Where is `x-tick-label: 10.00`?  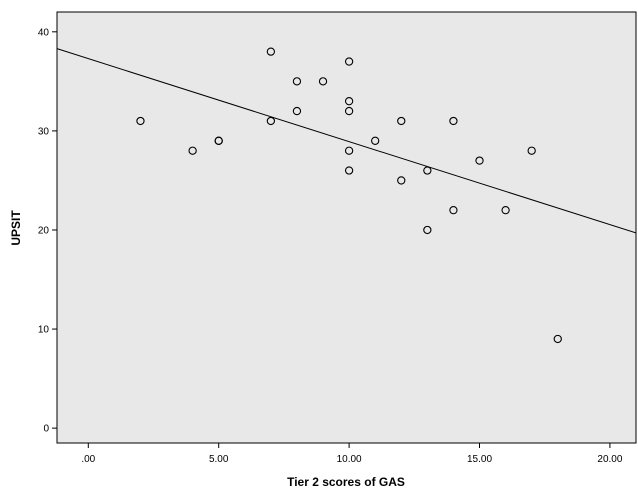 x-tick-label: 10.00 is located at coordinates (349, 459).